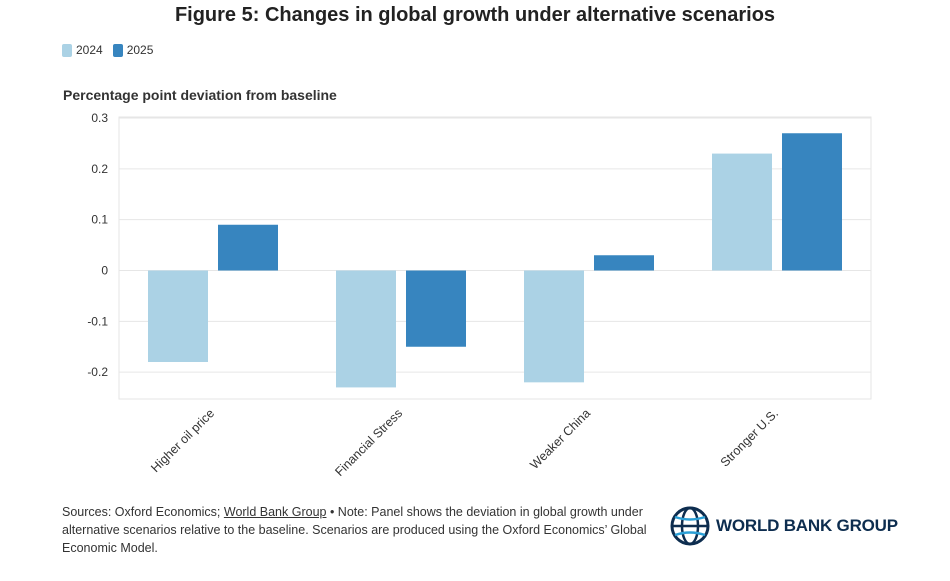  What do you see at coordinates (99, 169) in the screenshot?
I see `y-tick-label: 0.2` at bounding box center [99, 169].